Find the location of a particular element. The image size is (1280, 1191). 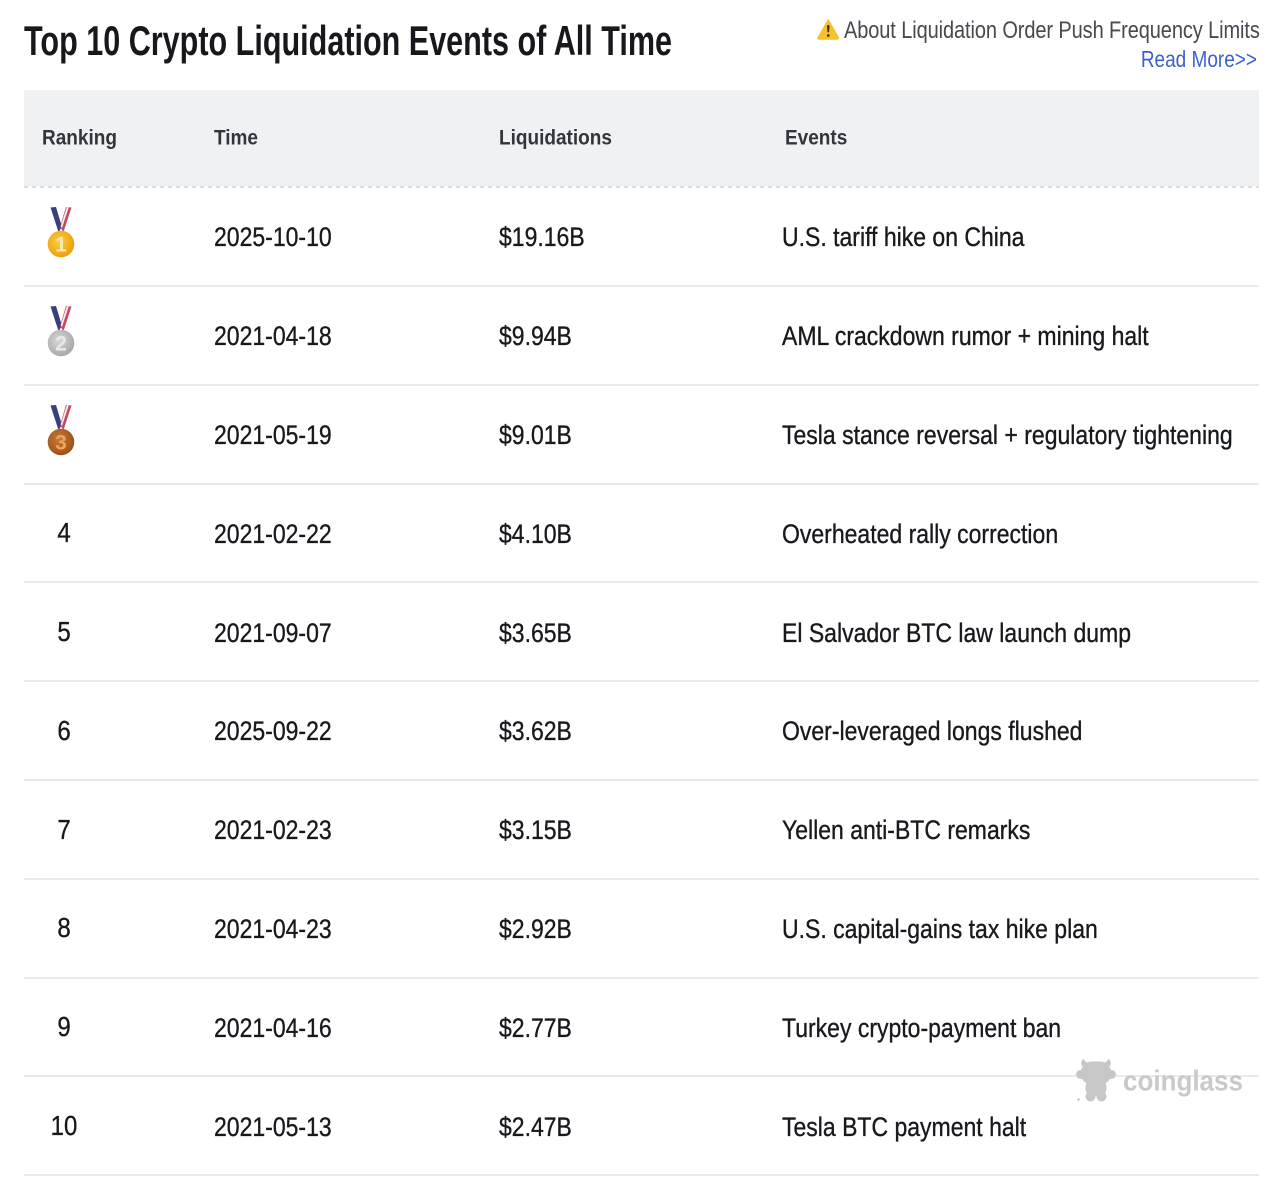

svg-text: 1 is located at coordinates (61, 245).